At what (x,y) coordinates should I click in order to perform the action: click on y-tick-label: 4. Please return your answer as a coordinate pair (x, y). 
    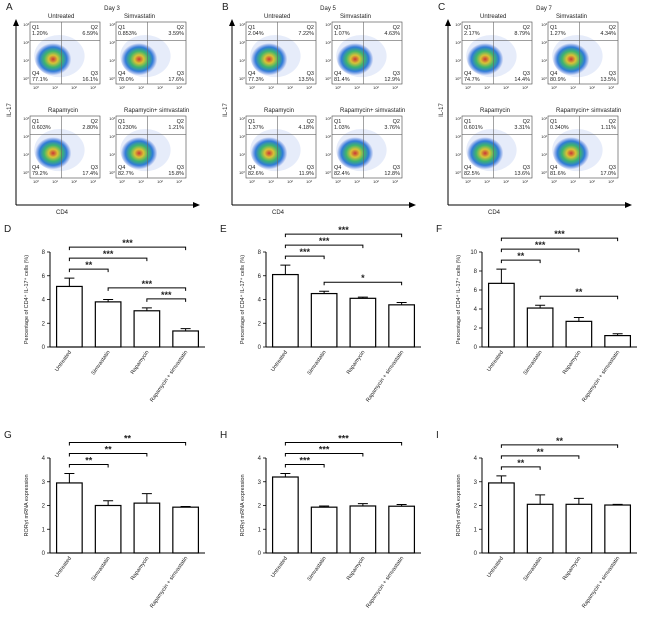
    Looking at the image, I should click on (476, 459).